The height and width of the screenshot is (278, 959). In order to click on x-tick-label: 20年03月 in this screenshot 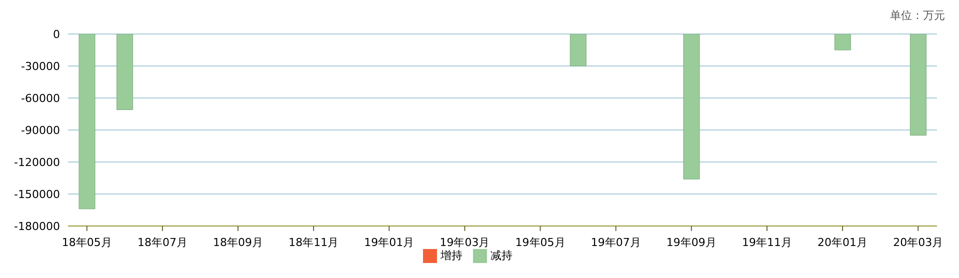, I will do `click(918, 242)`.